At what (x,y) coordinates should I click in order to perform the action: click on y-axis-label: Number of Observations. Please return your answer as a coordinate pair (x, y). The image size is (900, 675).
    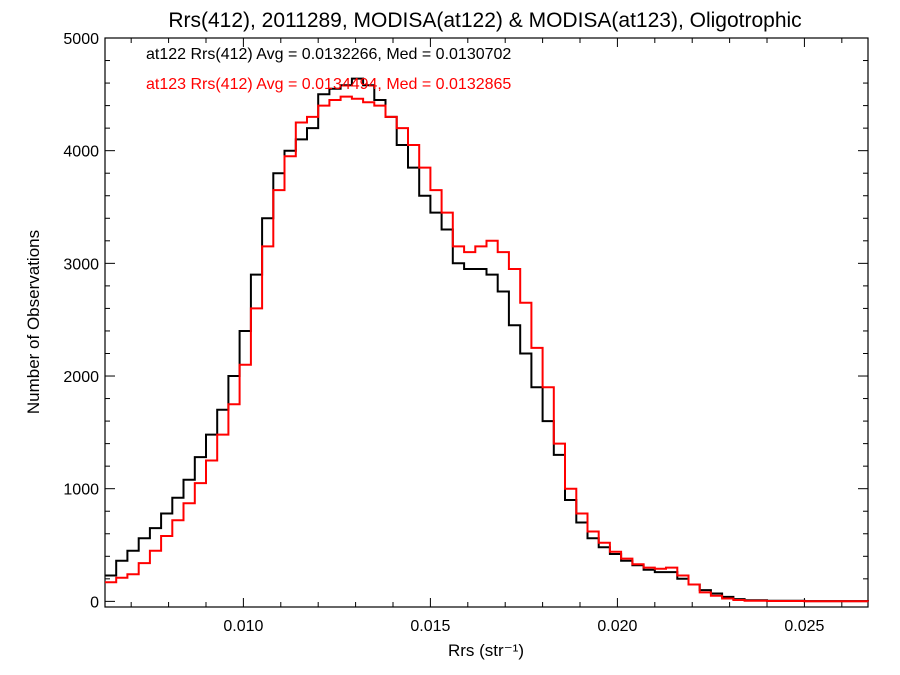
    Looking at the image, I should click on (33, 322).